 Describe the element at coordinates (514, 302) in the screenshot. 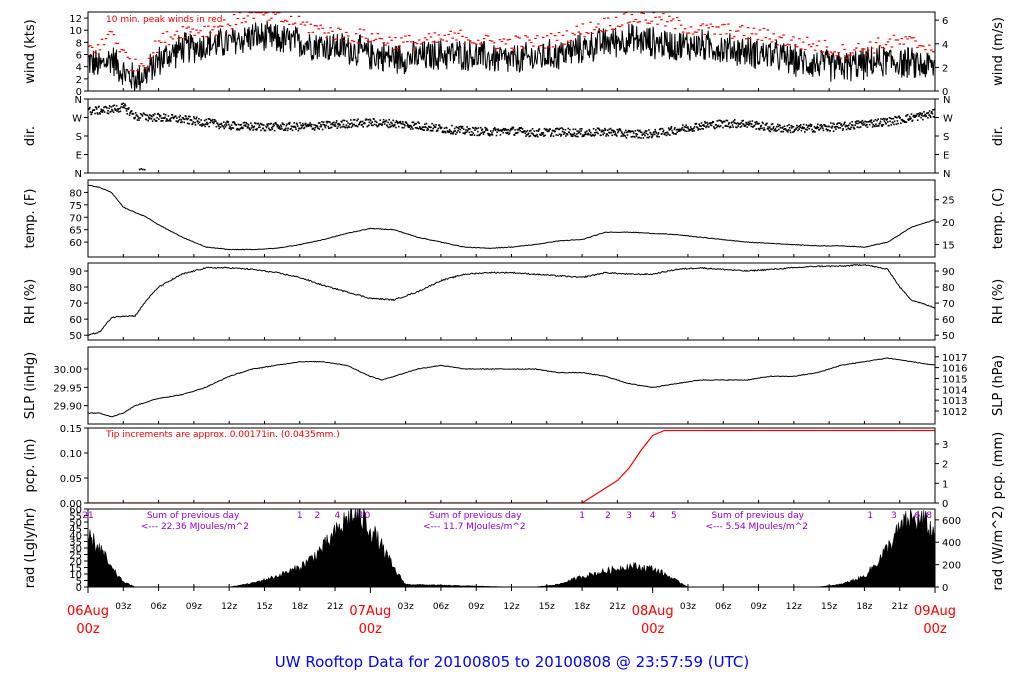

I see `panel-rh: 50 60 70 80 90 50 60 70 80 90 RH (%) RH (%)` at that location.